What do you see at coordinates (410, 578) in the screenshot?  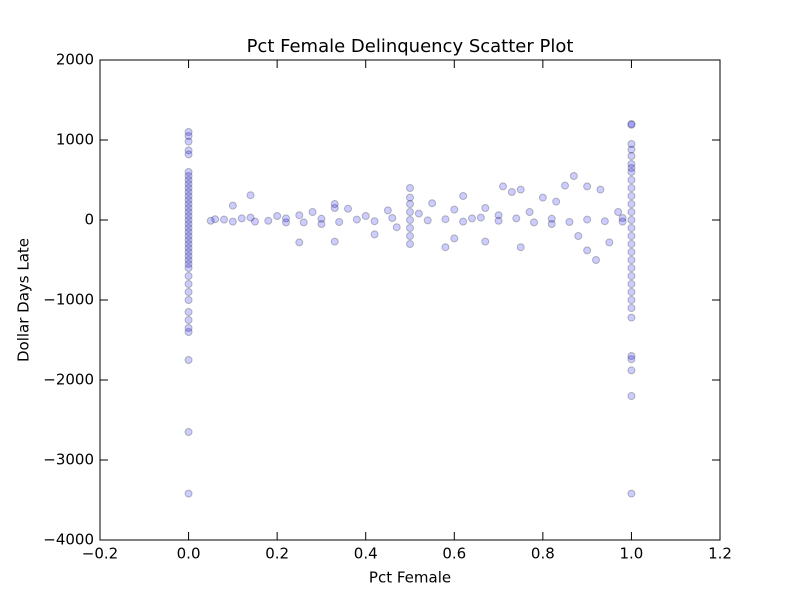 I see `x-axis-label: Pct Female` at bounding box center [410, 578].